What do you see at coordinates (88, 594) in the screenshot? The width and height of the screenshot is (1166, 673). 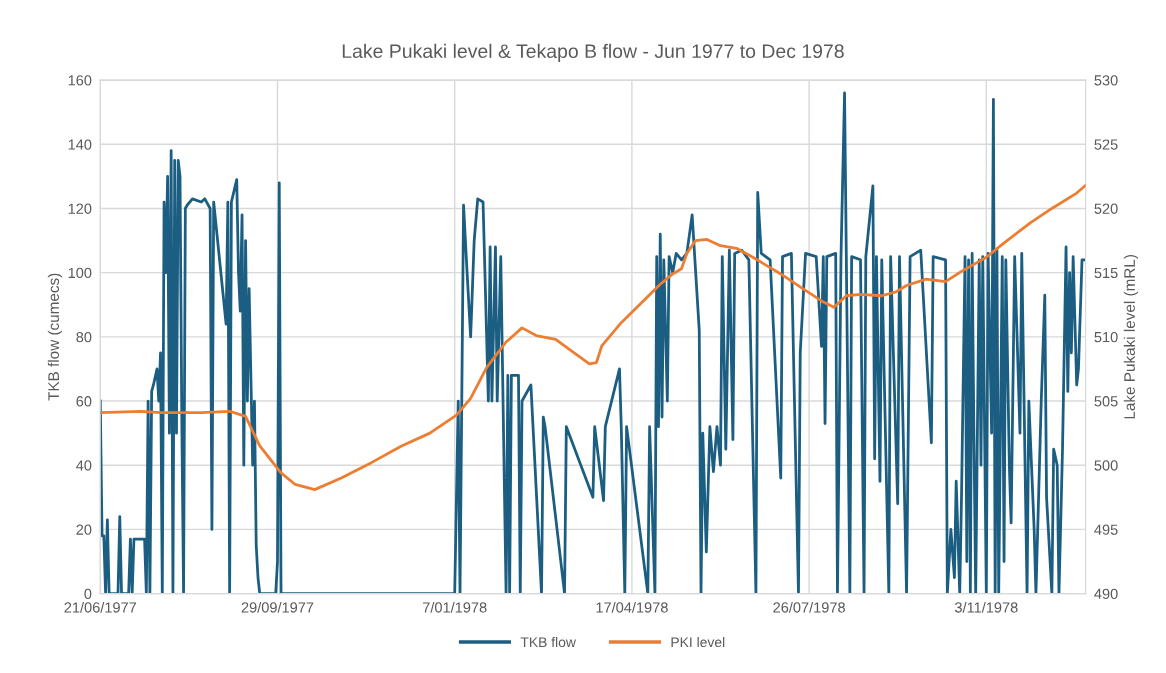 I see `y-tick-label: 0` at bounding box center [88, 594].